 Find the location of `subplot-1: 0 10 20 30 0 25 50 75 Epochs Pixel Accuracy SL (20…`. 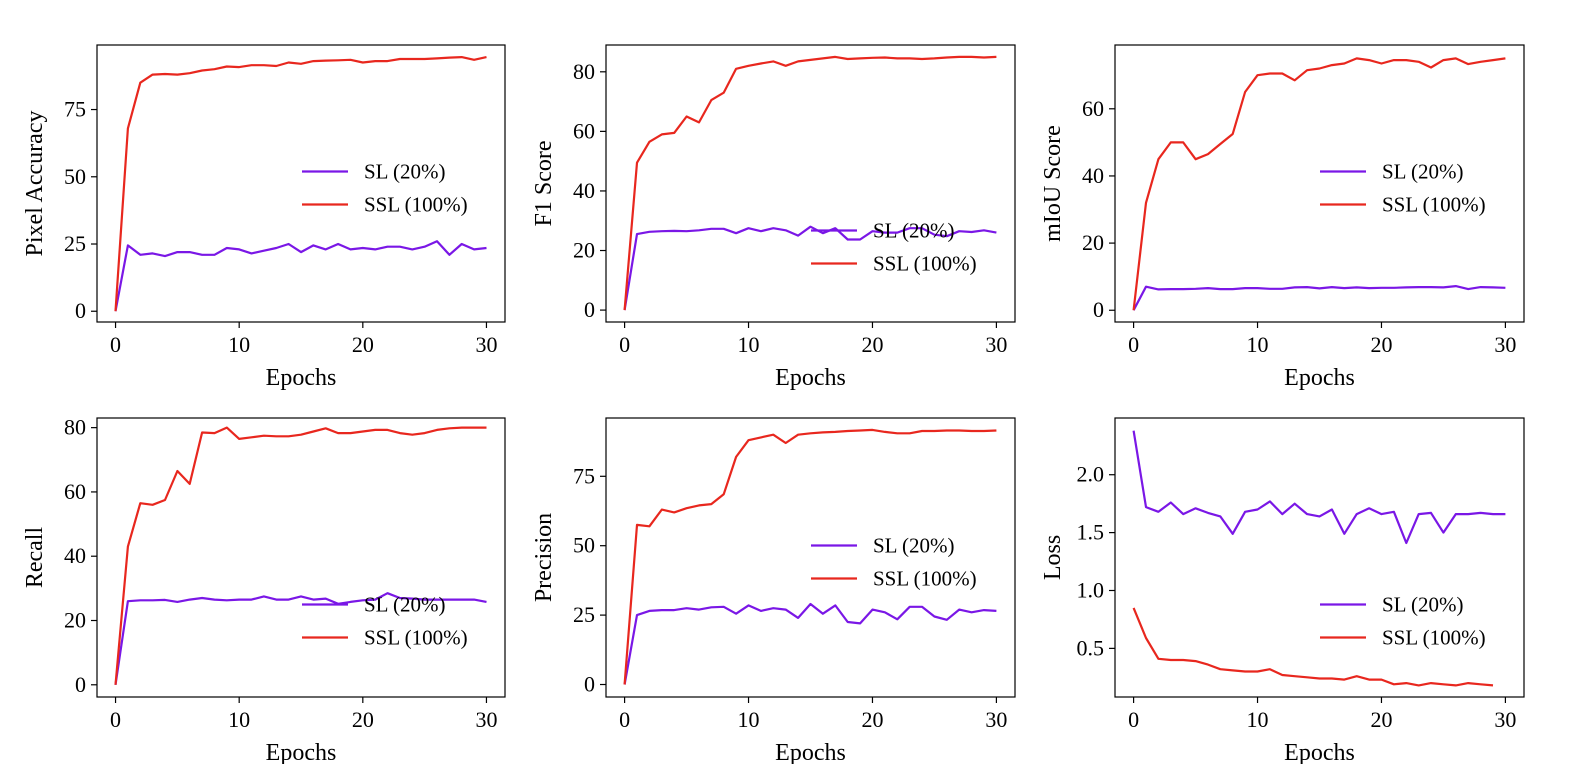

subplot-1: 0 10 20 30 0 25 50 75 Epochs Pixel Accuracy SL (20… is located at coordinates (264, 217).